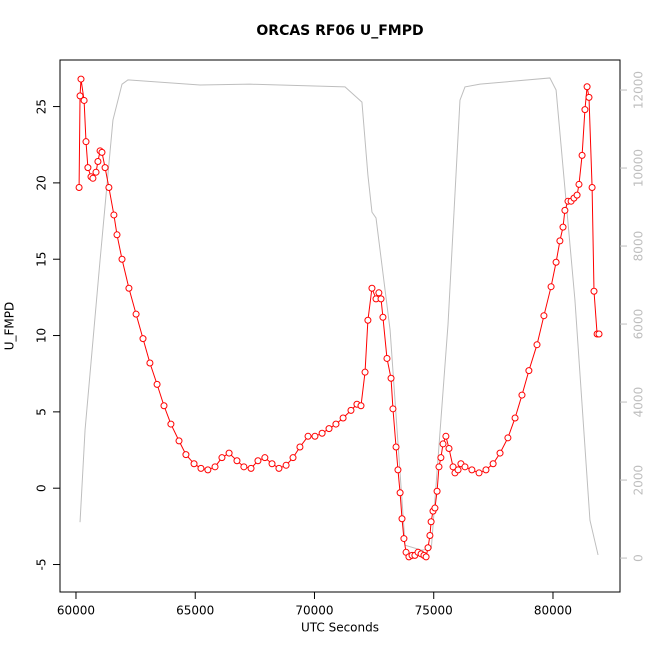  I want to click on x-axis-label: UTC Seconds, so click(340, 628).